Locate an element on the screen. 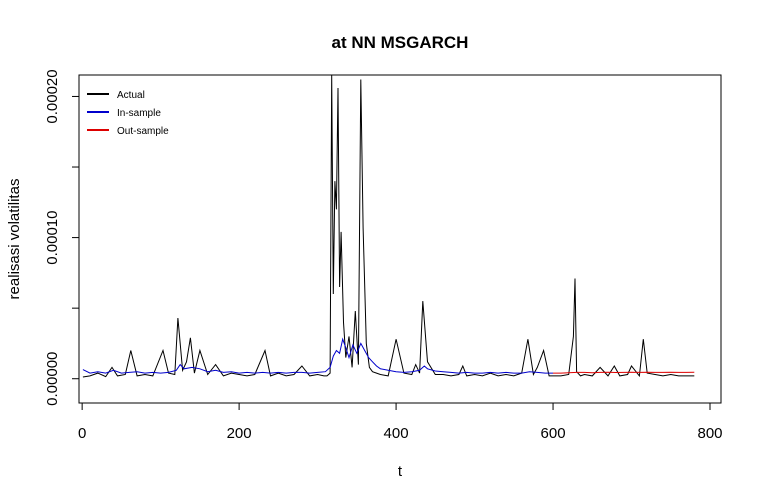  x-tick-label: 600 is located at coordinates (553, 433).